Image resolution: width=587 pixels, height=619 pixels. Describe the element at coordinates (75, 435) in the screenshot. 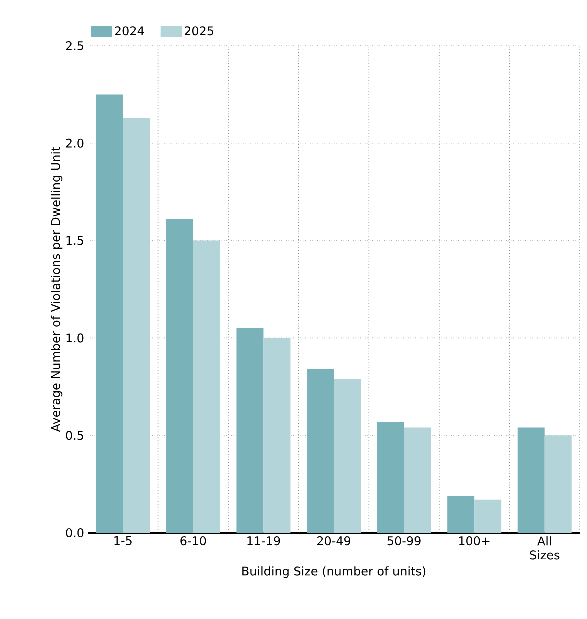

I see `y-tick-label: 0.5` at that location.